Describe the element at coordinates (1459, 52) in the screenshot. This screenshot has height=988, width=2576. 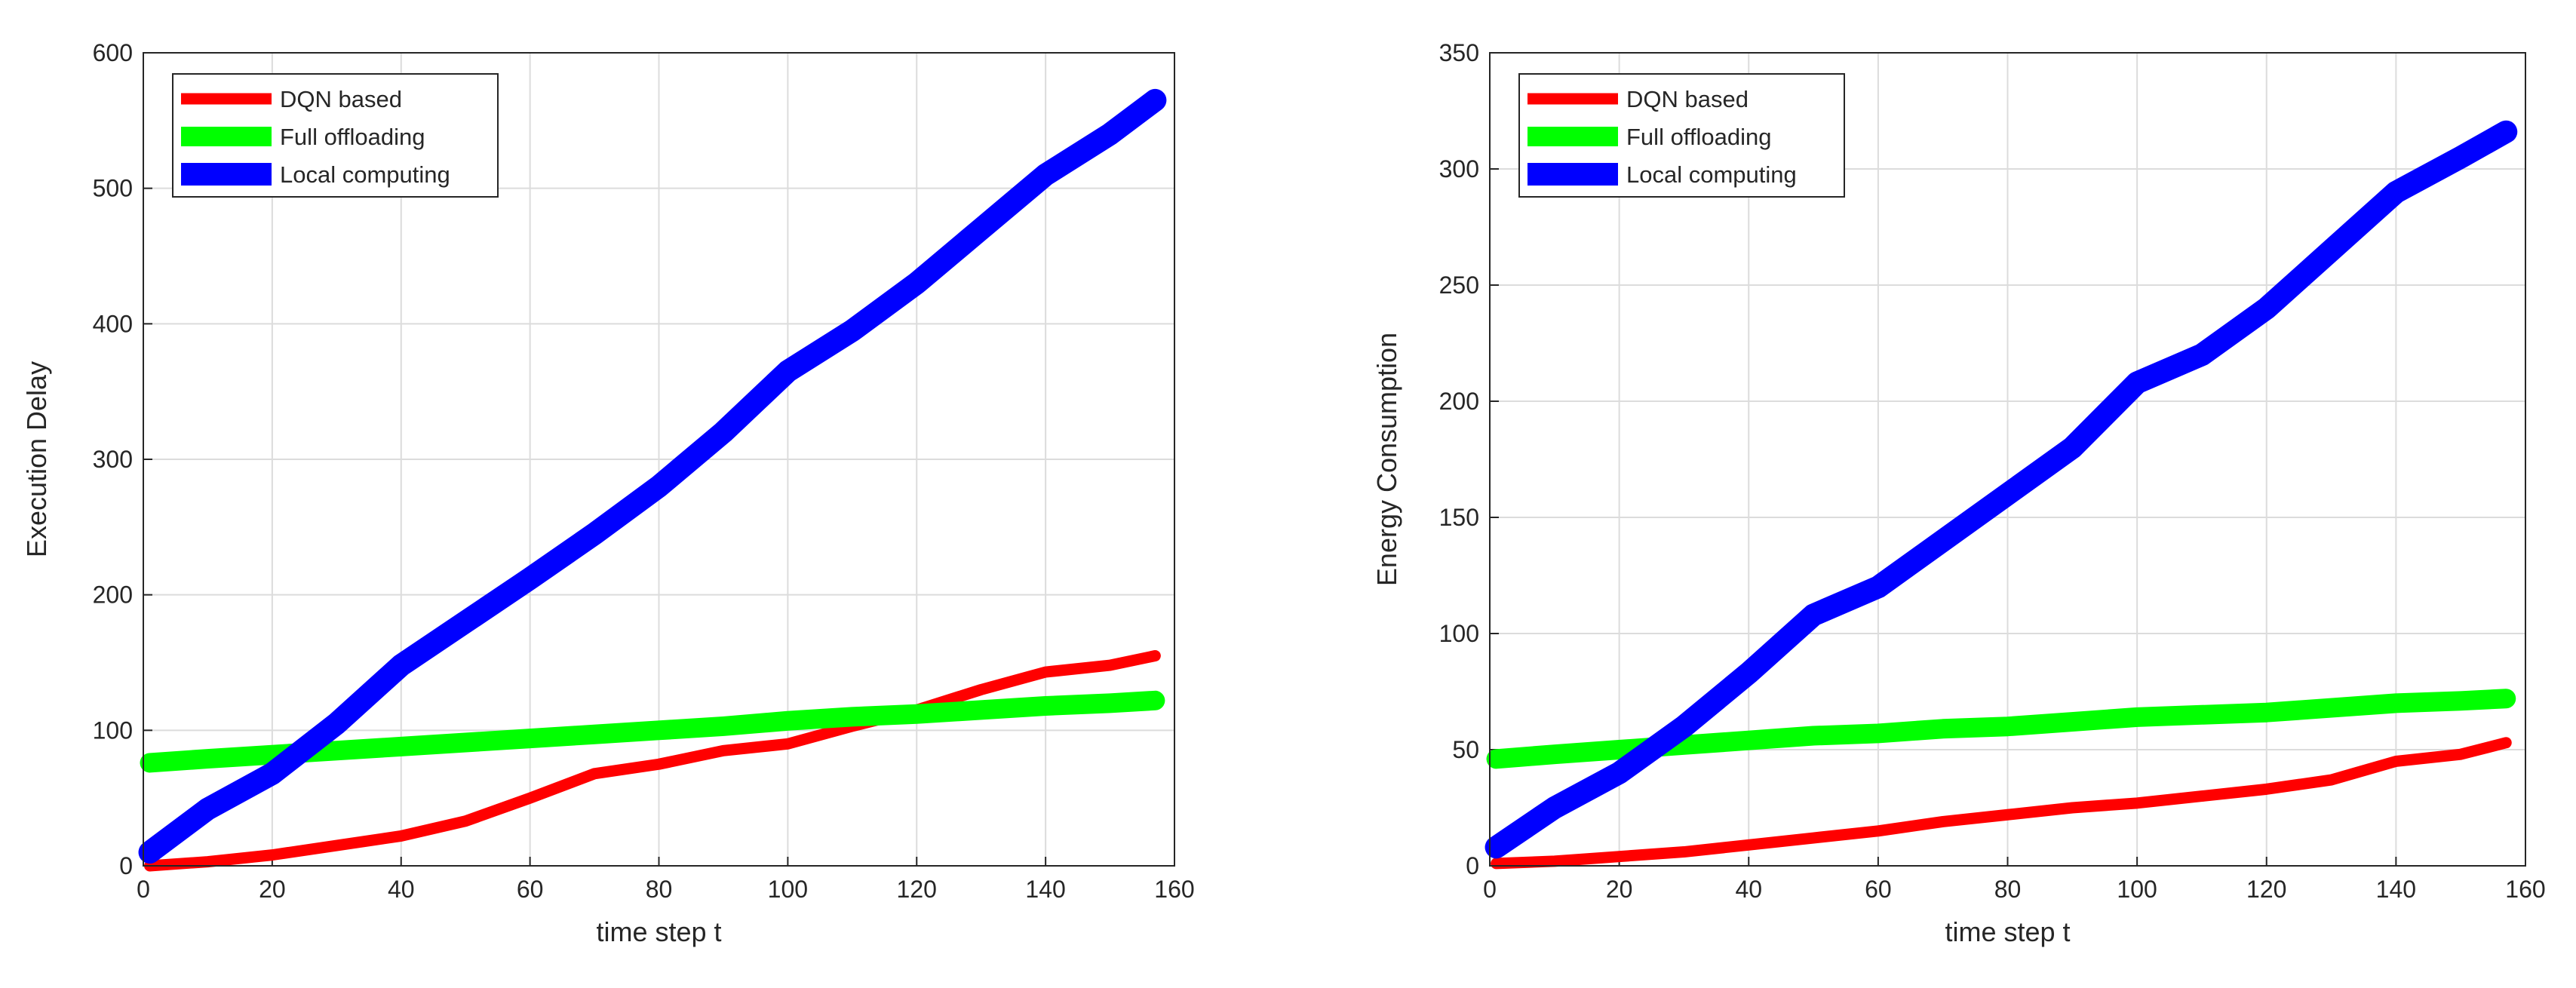
I see `y-tick-label: 350` at that location.